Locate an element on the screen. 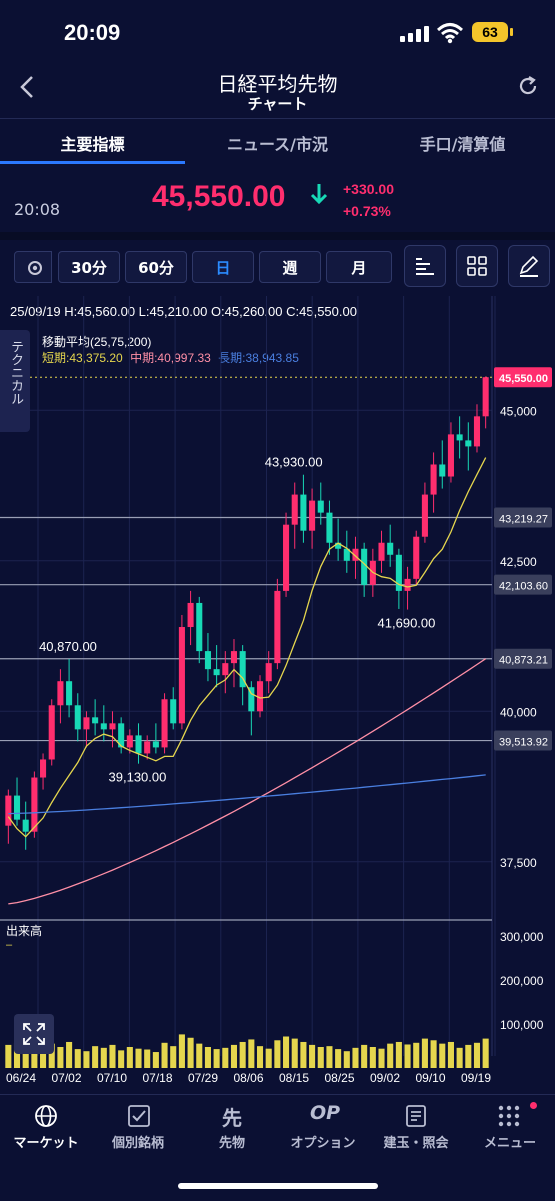  change-percent: +0.73% is located at coordinates (367, 211).